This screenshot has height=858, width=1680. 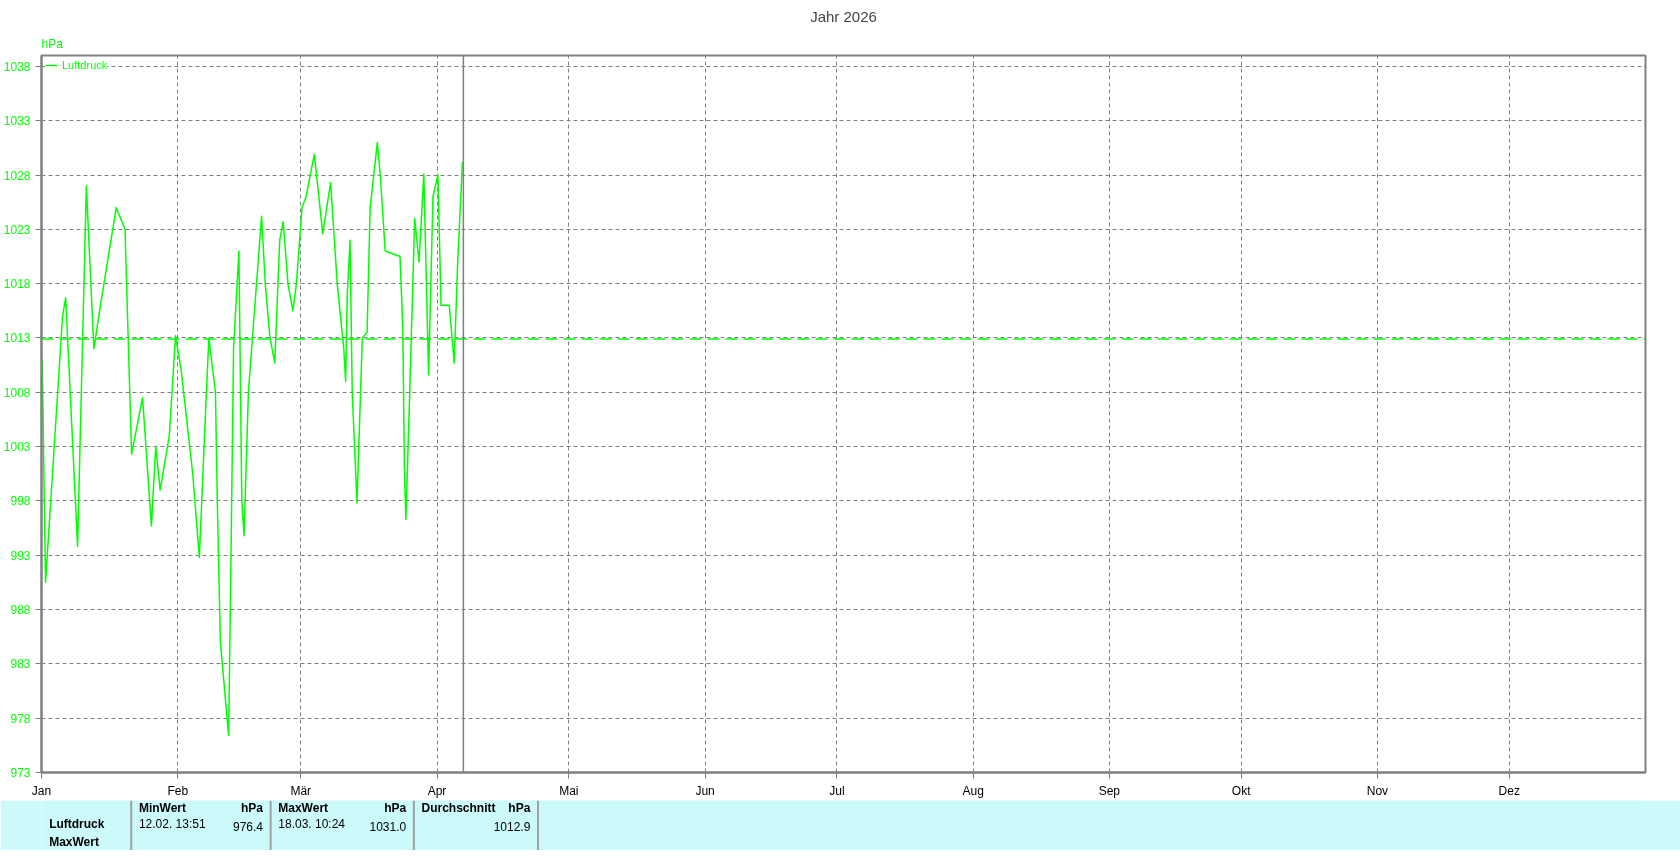 I want to click on x-tick-label: Aug, so click(x=973, y=790).